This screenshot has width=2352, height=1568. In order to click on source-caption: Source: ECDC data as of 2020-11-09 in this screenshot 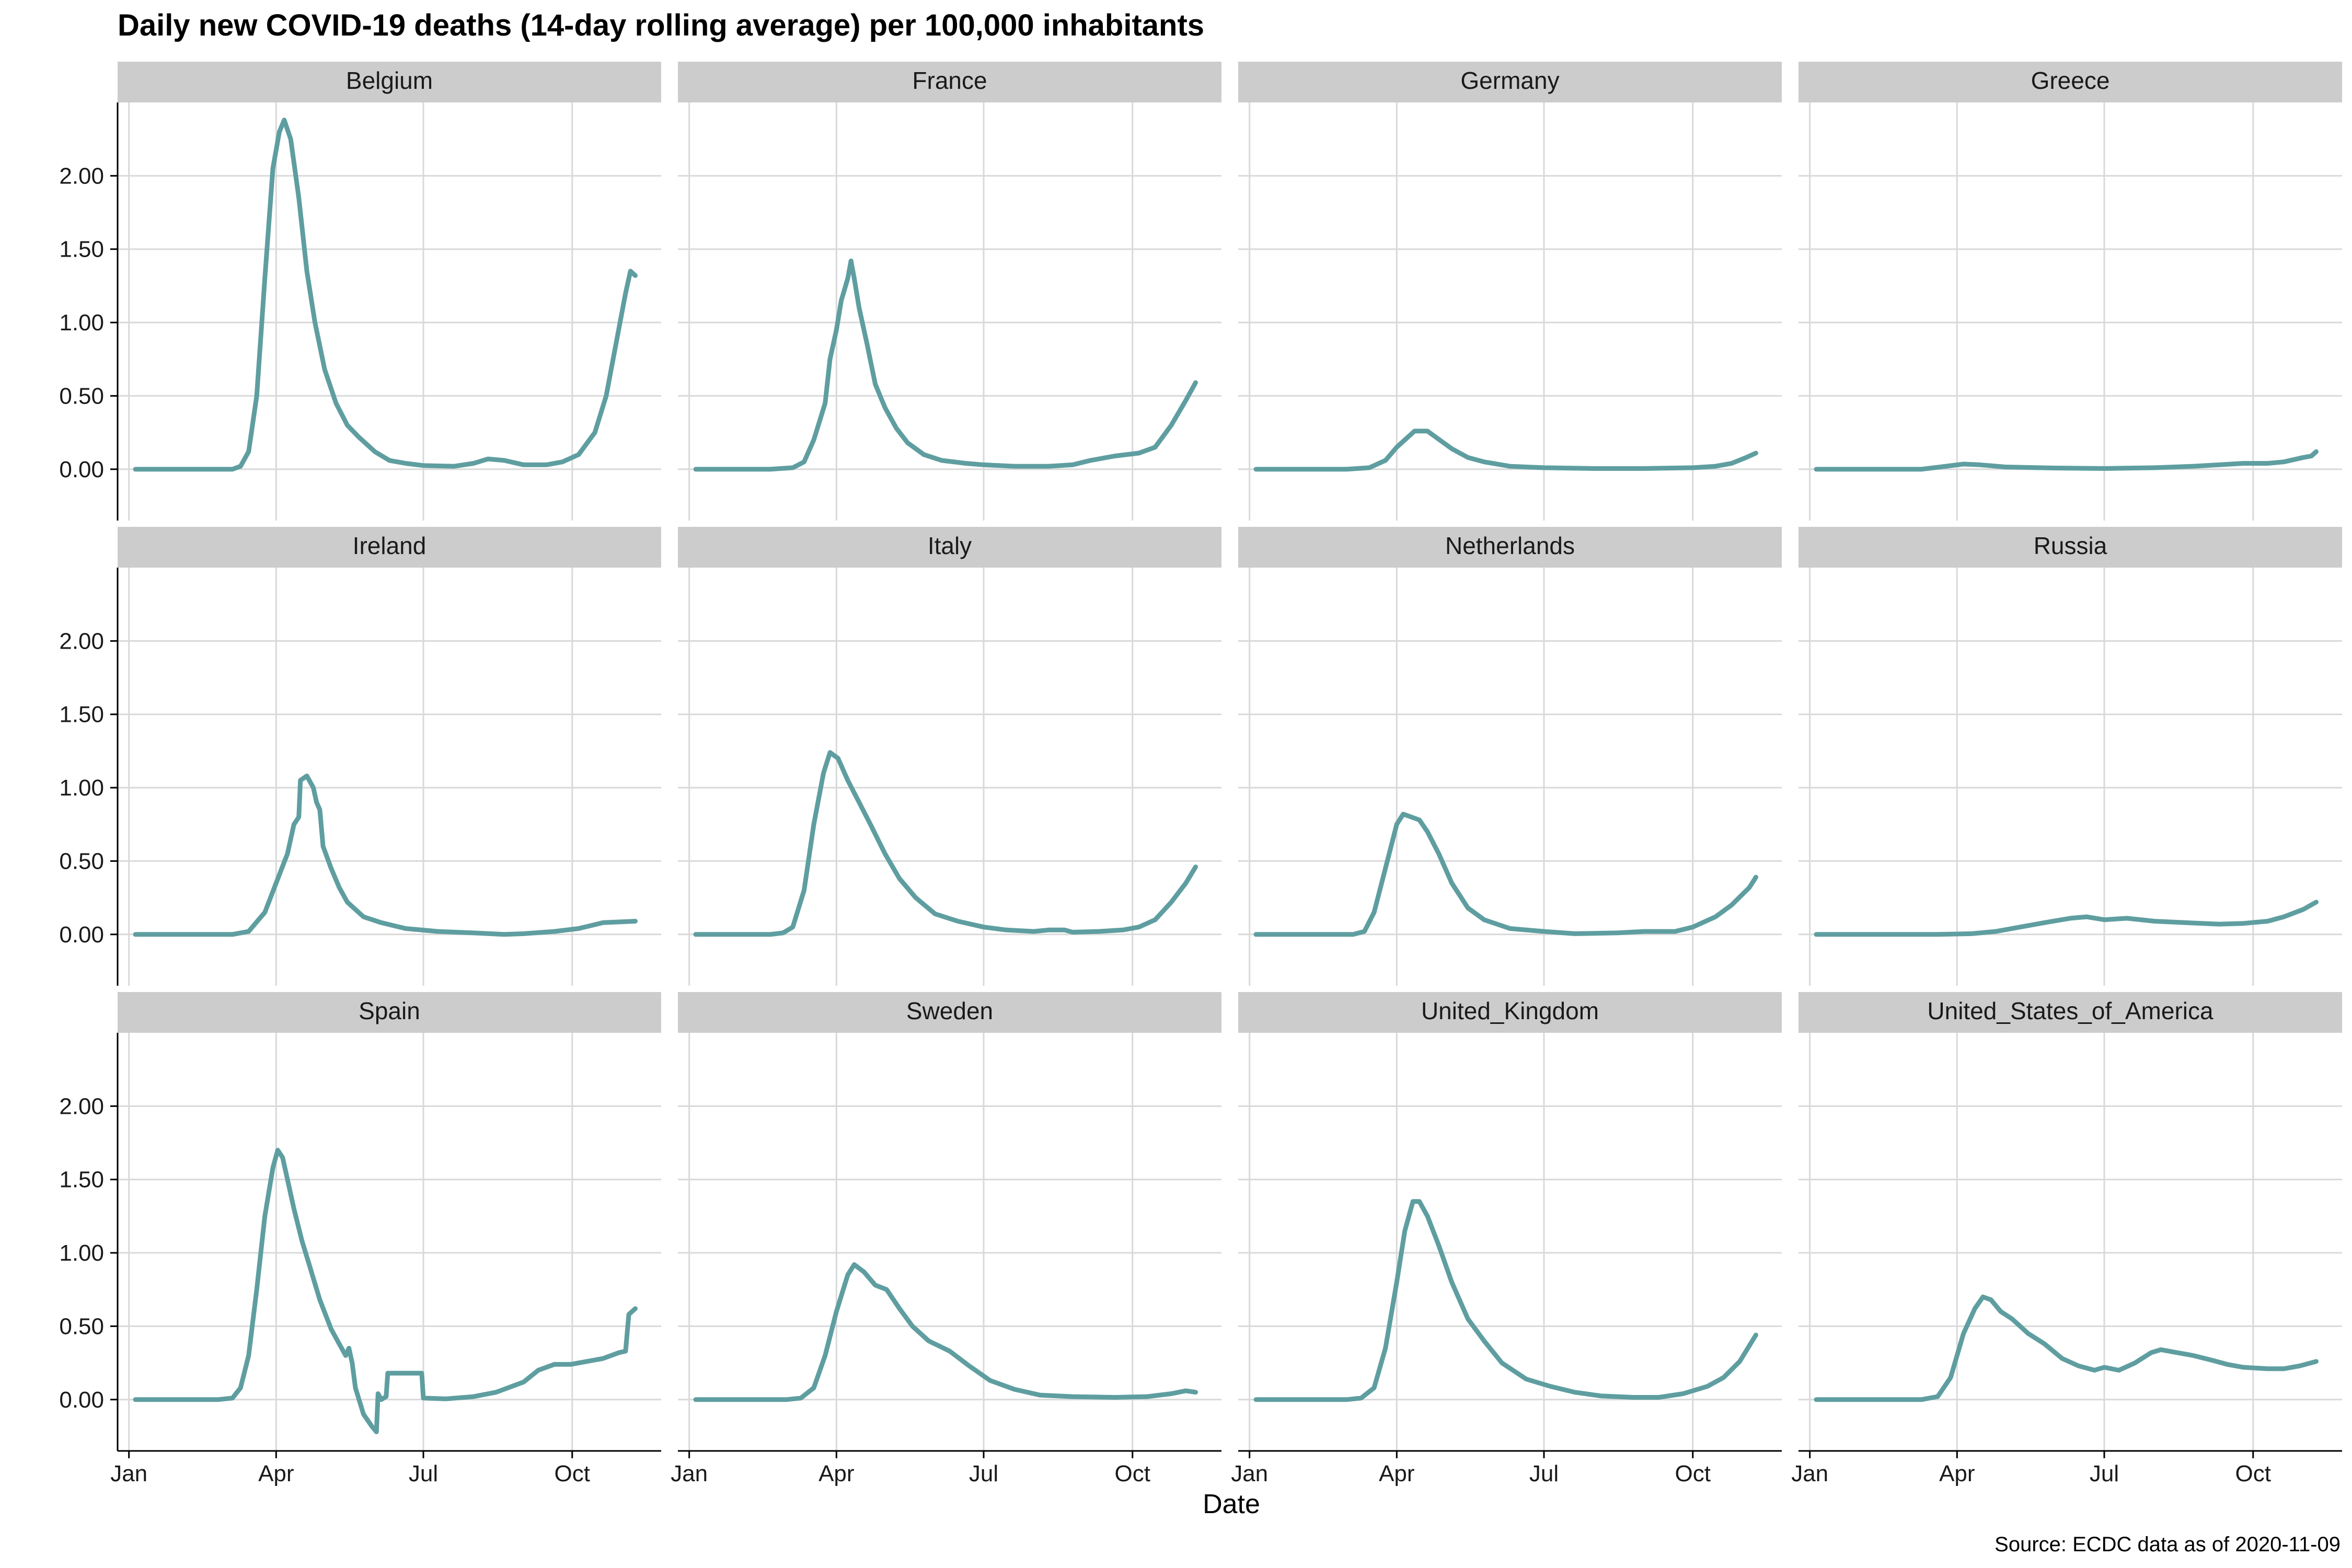, I will do `click(2167, 1544)`.